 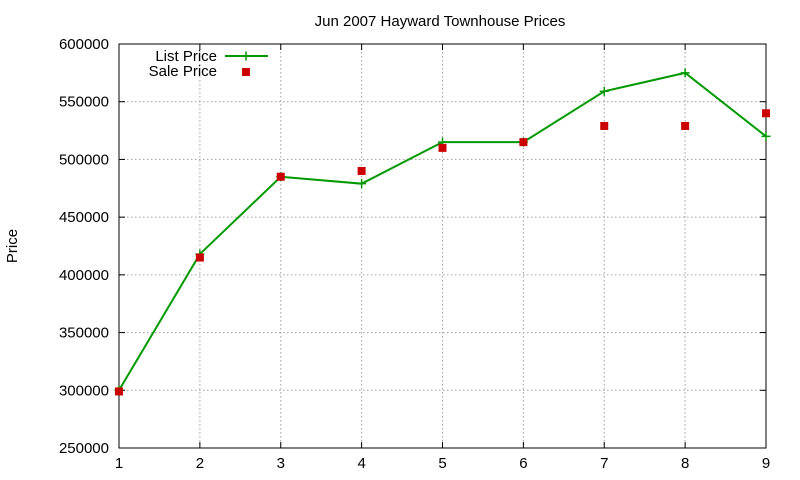 What do you see at coordinates (12, 246) in the screenshot?
I see `y-axis-label: Price` at bounding box center [12, 246].